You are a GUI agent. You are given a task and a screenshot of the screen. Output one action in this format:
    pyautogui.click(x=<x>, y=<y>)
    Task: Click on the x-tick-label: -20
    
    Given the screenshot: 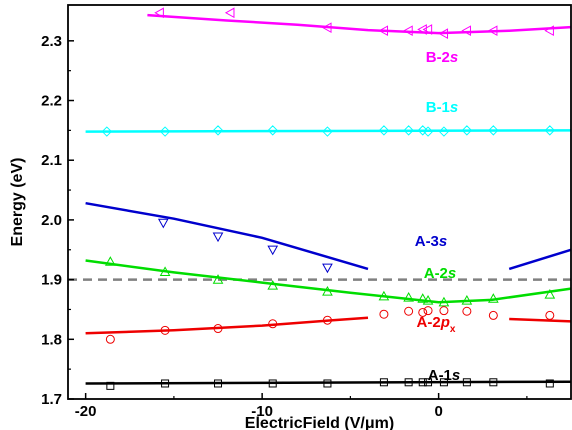 What is the action you would take?
    pyautogui.click(x=86, y=411)
    